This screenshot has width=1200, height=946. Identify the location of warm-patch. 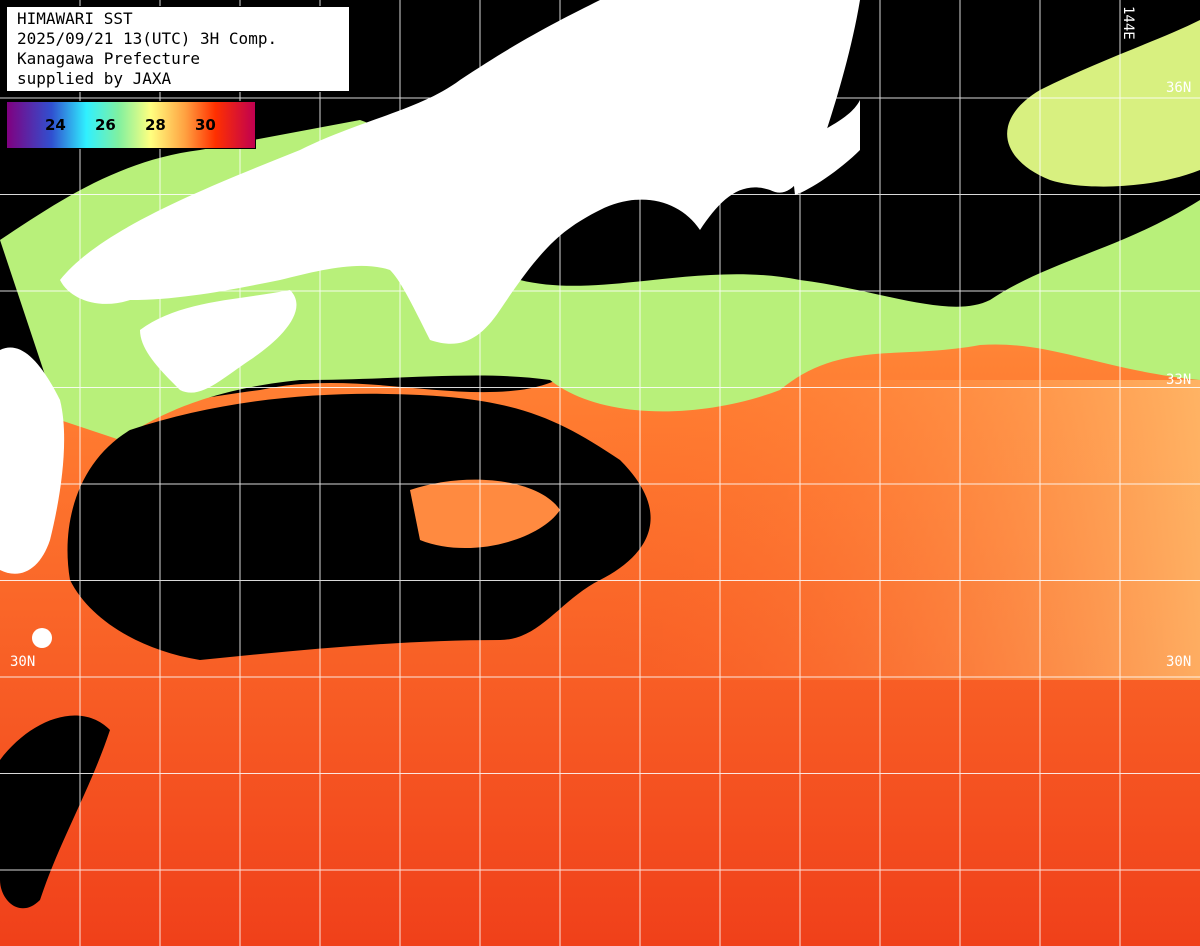
(485, 514).